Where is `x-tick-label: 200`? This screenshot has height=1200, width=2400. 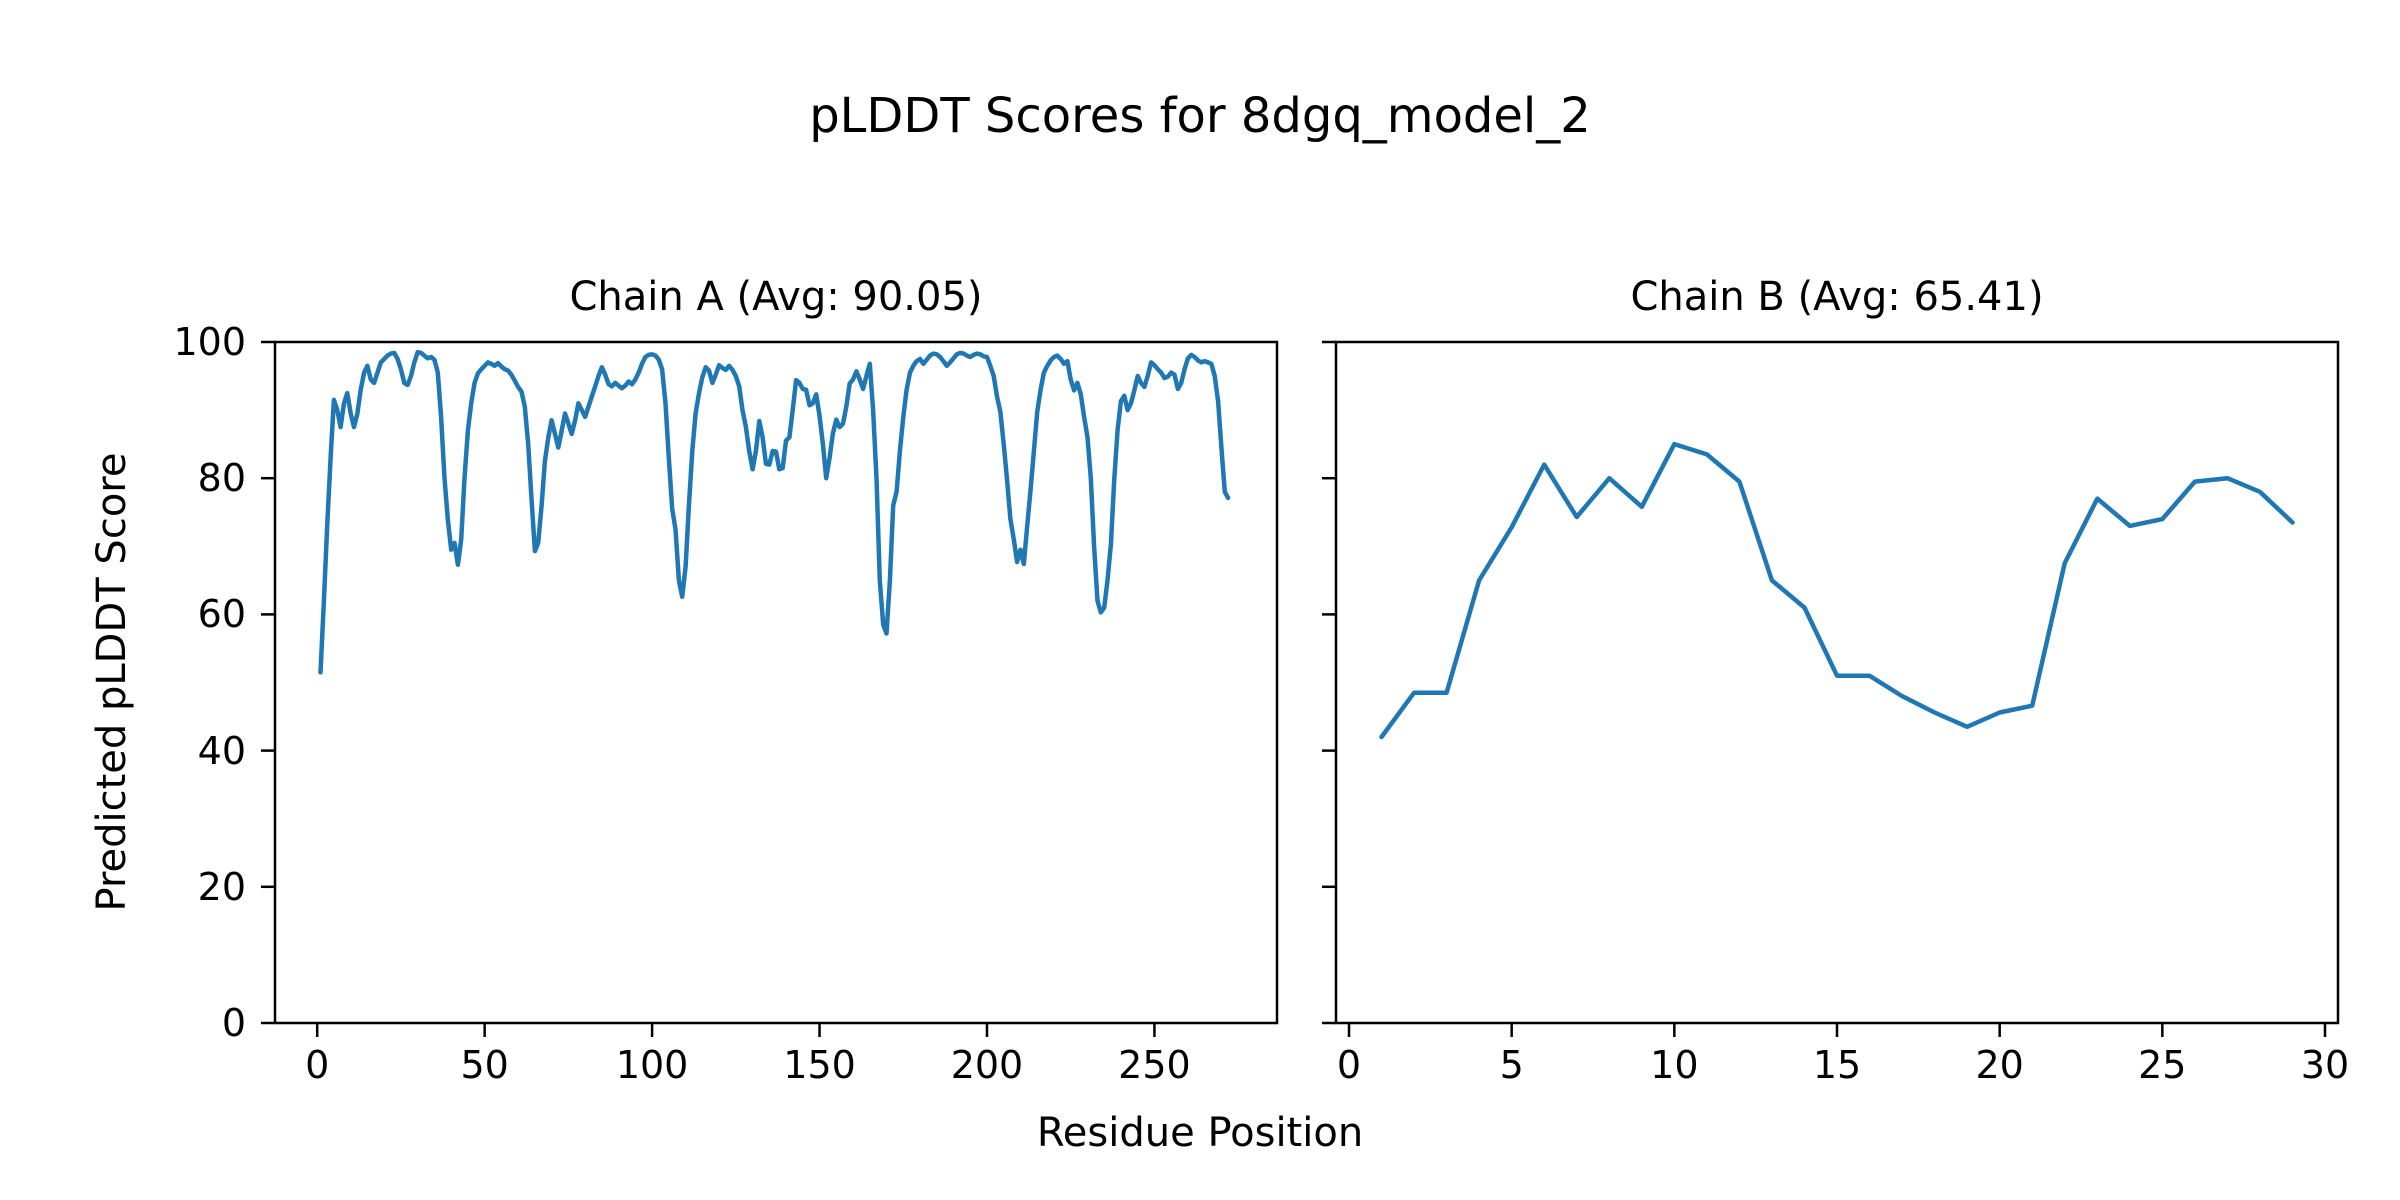
x-tick-label: 200 is located at coordinates (987, 1065).